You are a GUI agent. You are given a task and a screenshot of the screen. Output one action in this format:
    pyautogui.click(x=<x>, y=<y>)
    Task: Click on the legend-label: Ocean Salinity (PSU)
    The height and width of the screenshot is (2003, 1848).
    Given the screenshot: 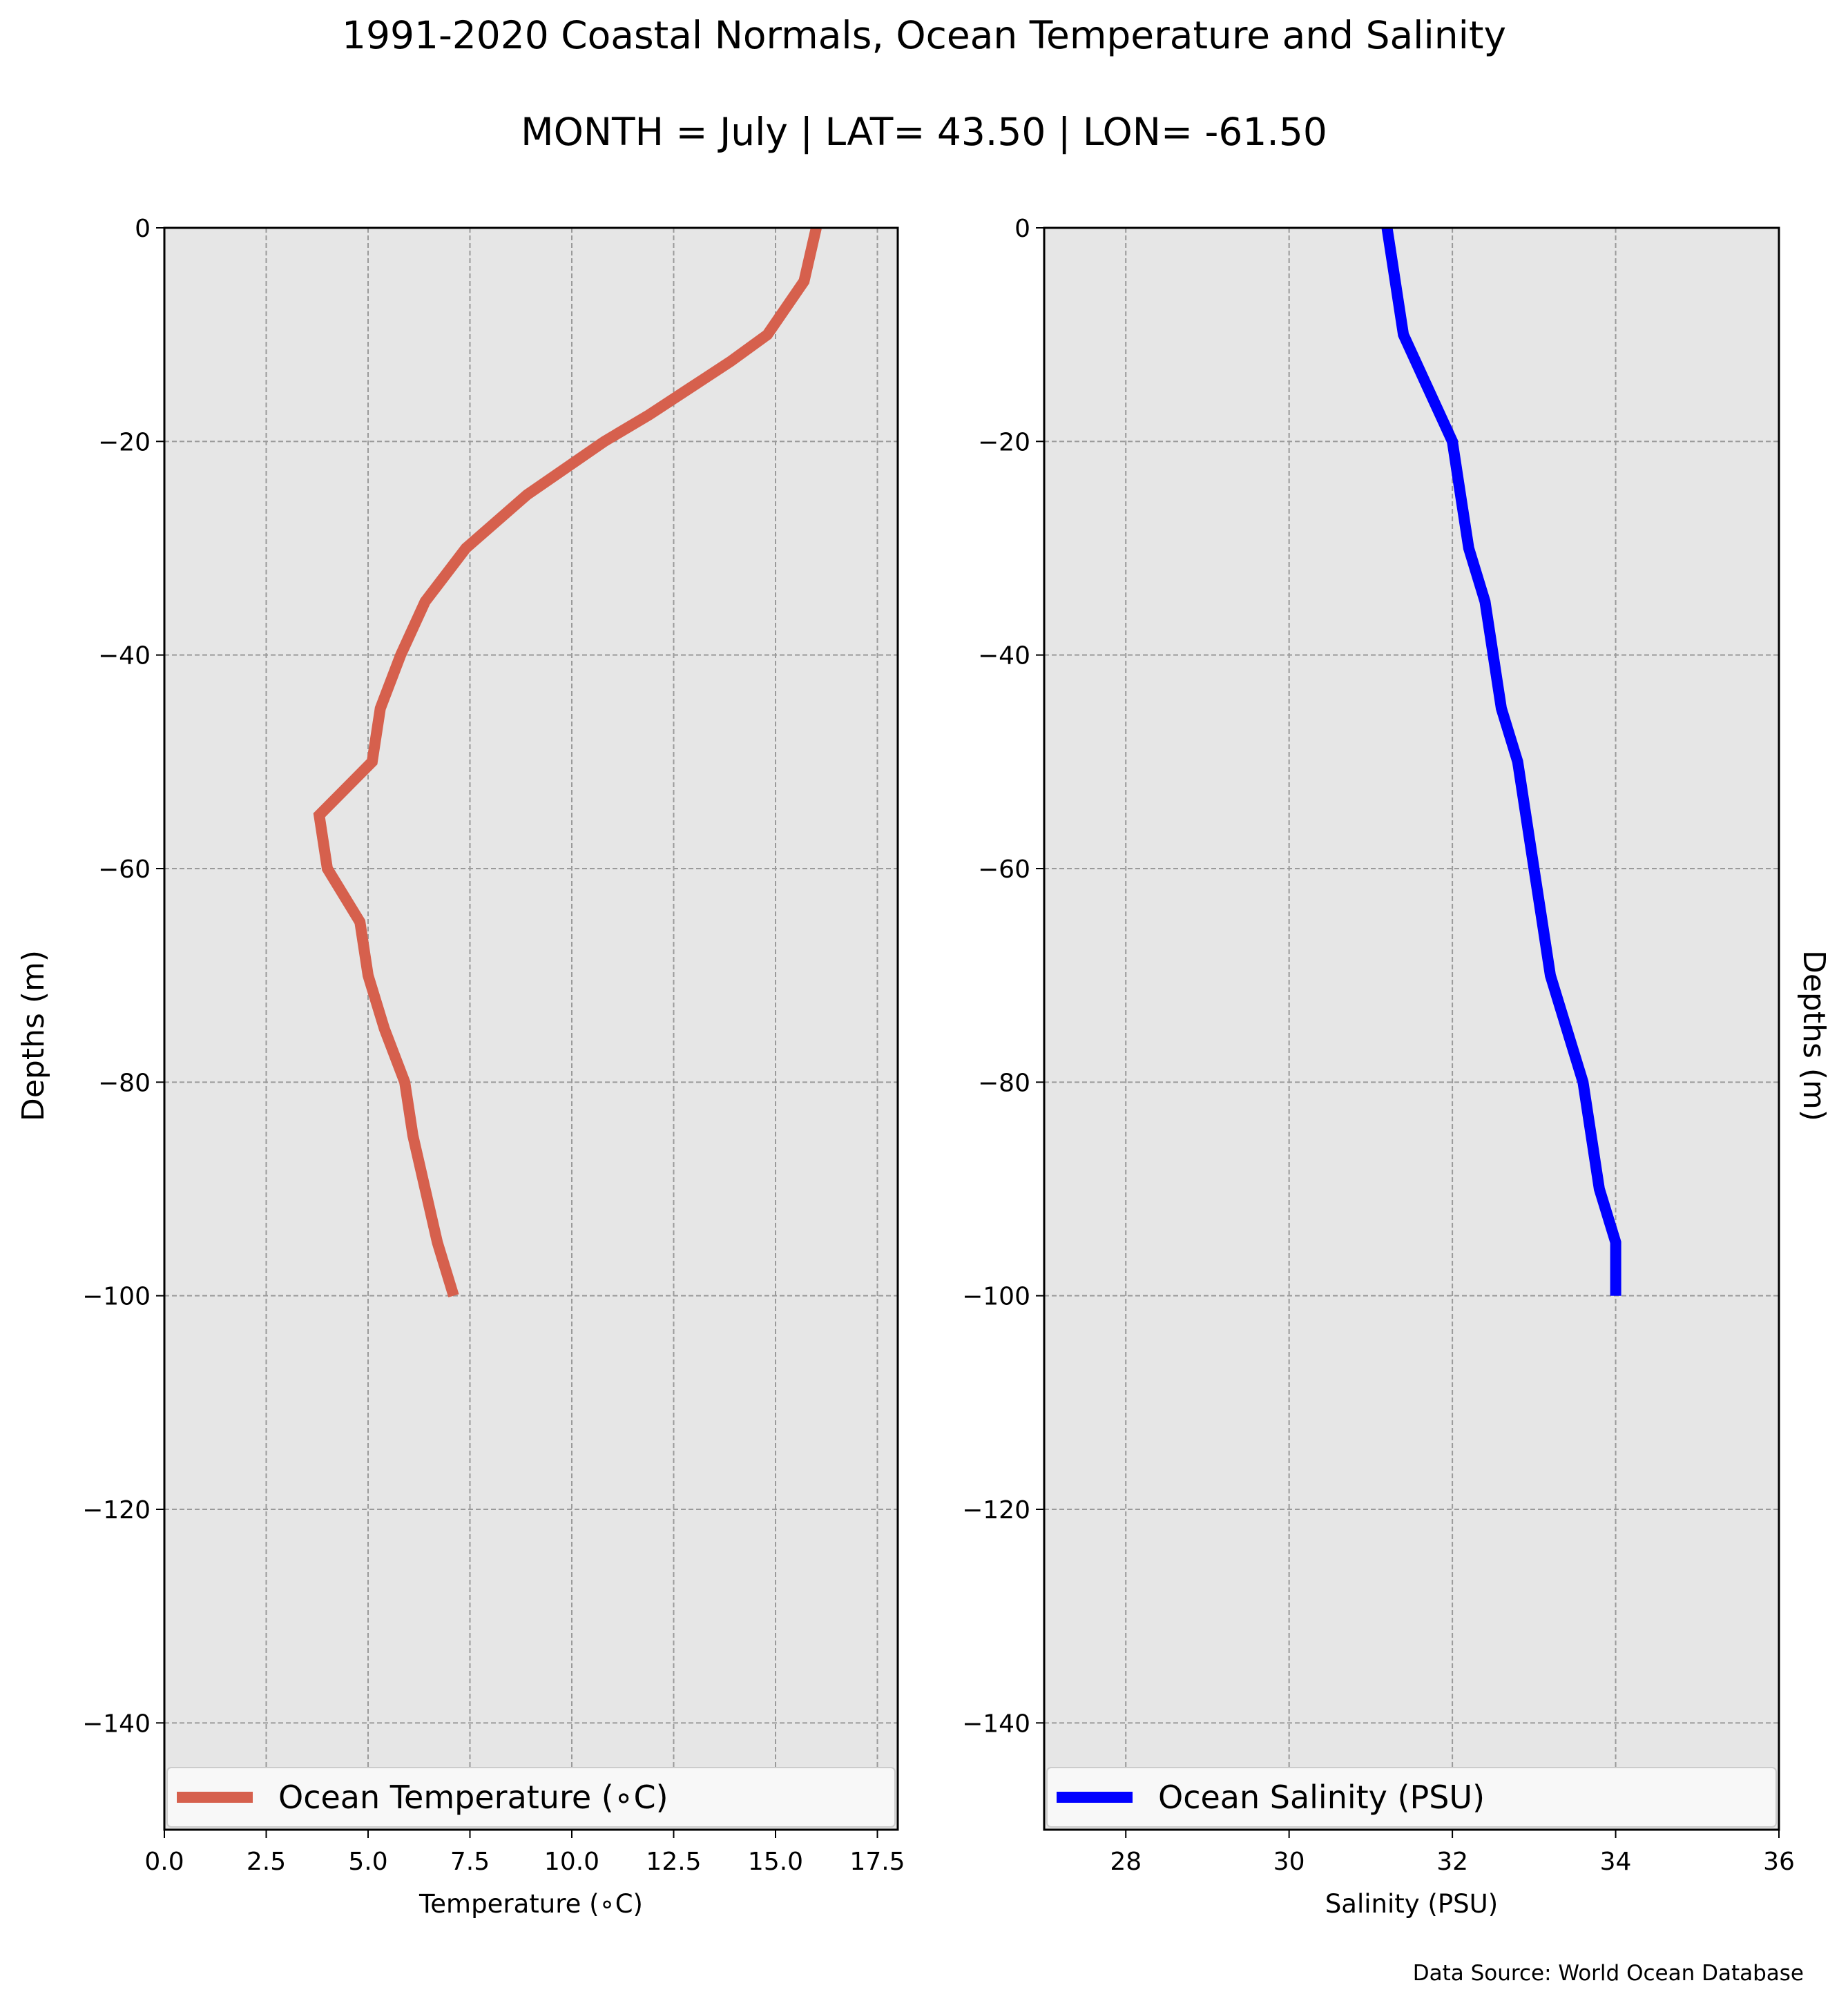 What is the action you would take?
    pyautogui.click(x=1321, y=1798)
    